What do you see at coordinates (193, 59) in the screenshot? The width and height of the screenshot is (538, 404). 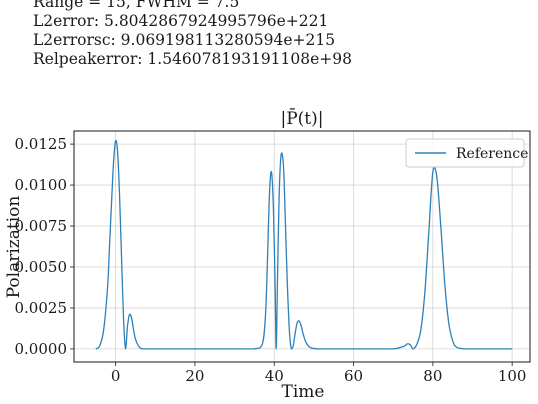 I see `relpeakerror-text: Relpeakerror: 1.546078193191108e+98` at bounding box center [193, 59].